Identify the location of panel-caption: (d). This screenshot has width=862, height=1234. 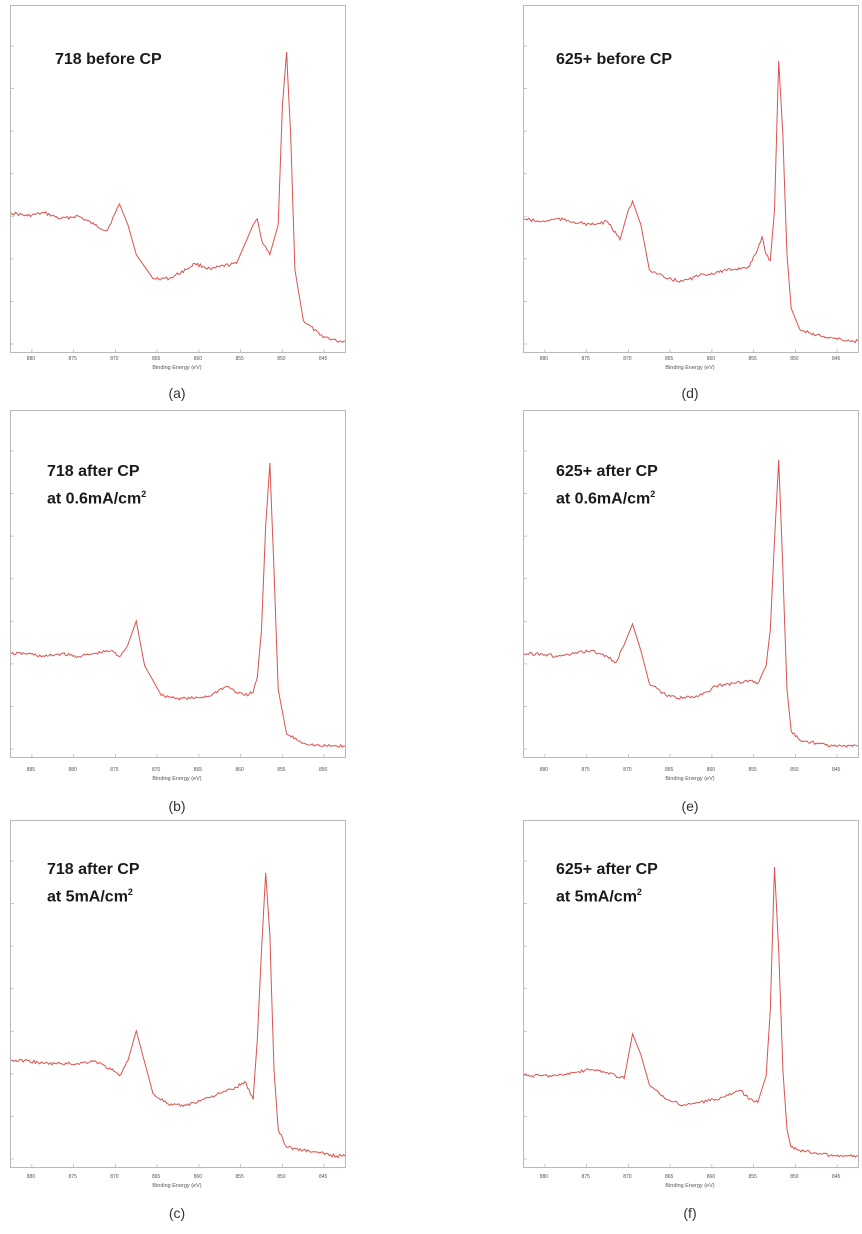
(690, 393).